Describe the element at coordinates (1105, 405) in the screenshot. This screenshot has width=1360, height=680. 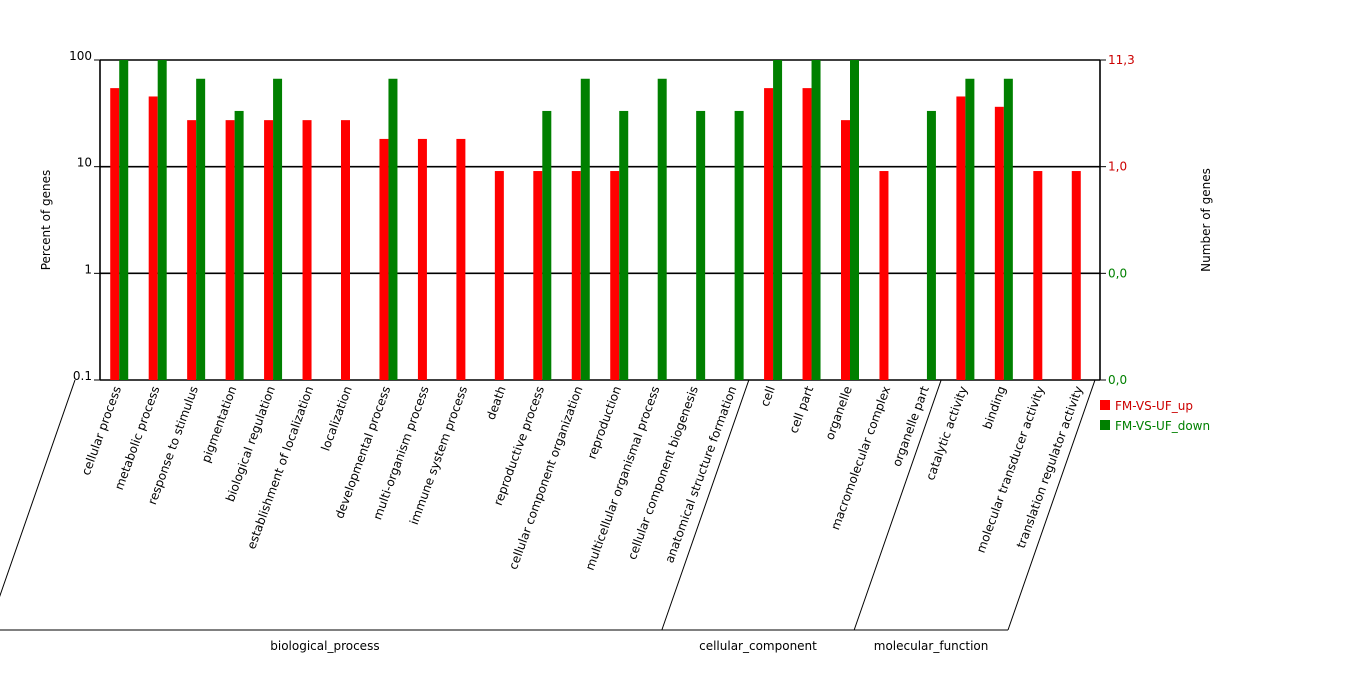
I see `legend-swatch-up` at that location.